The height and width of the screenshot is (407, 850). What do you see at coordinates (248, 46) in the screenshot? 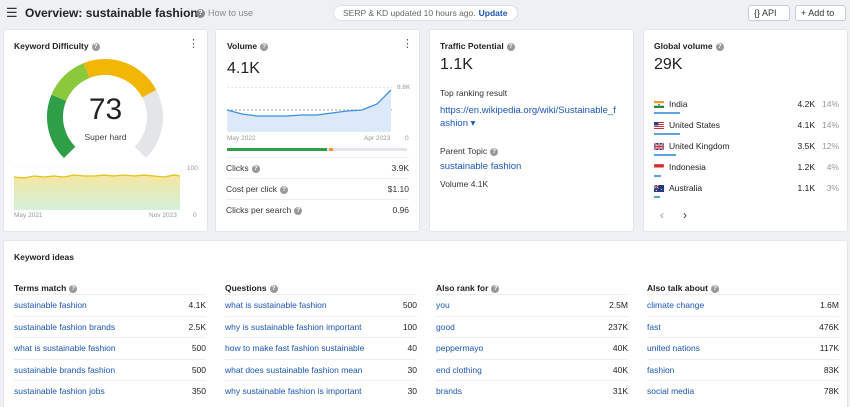
I see `volume-title: Volume?` at bounding box center [248, 46].